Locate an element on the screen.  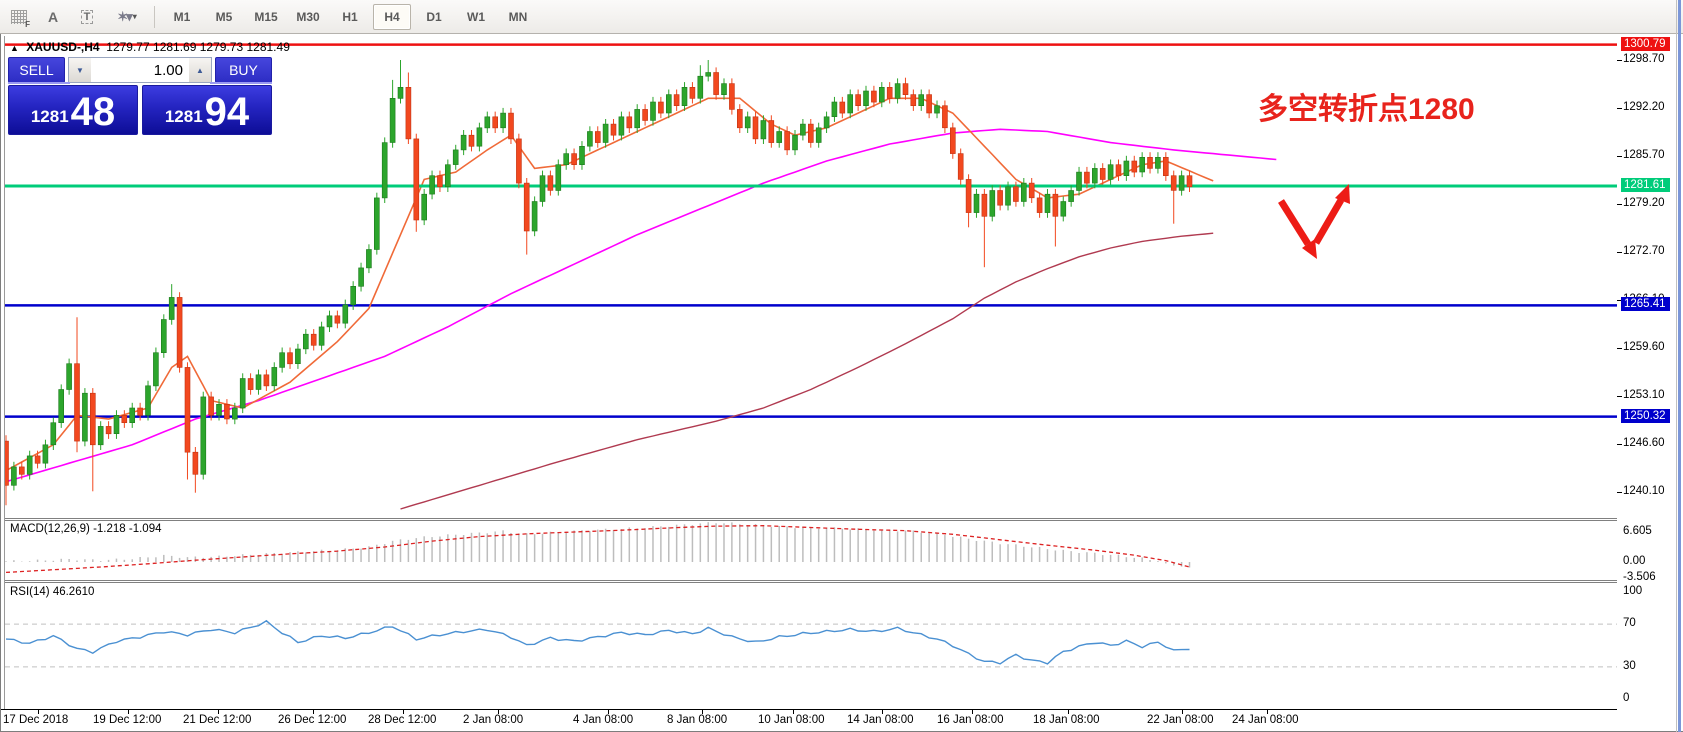
volume-stepper: ▼ ▲ is located at coordinates (140, 70).